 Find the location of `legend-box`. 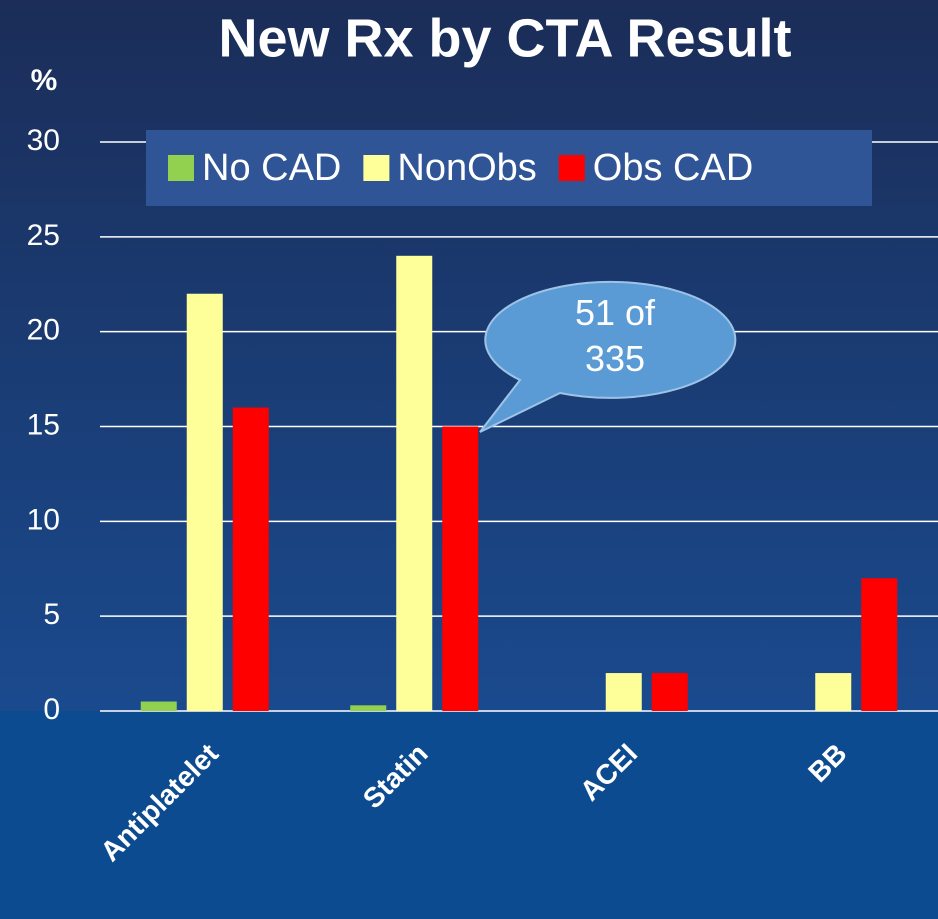

legend-box is located at coordinates (509, 168).